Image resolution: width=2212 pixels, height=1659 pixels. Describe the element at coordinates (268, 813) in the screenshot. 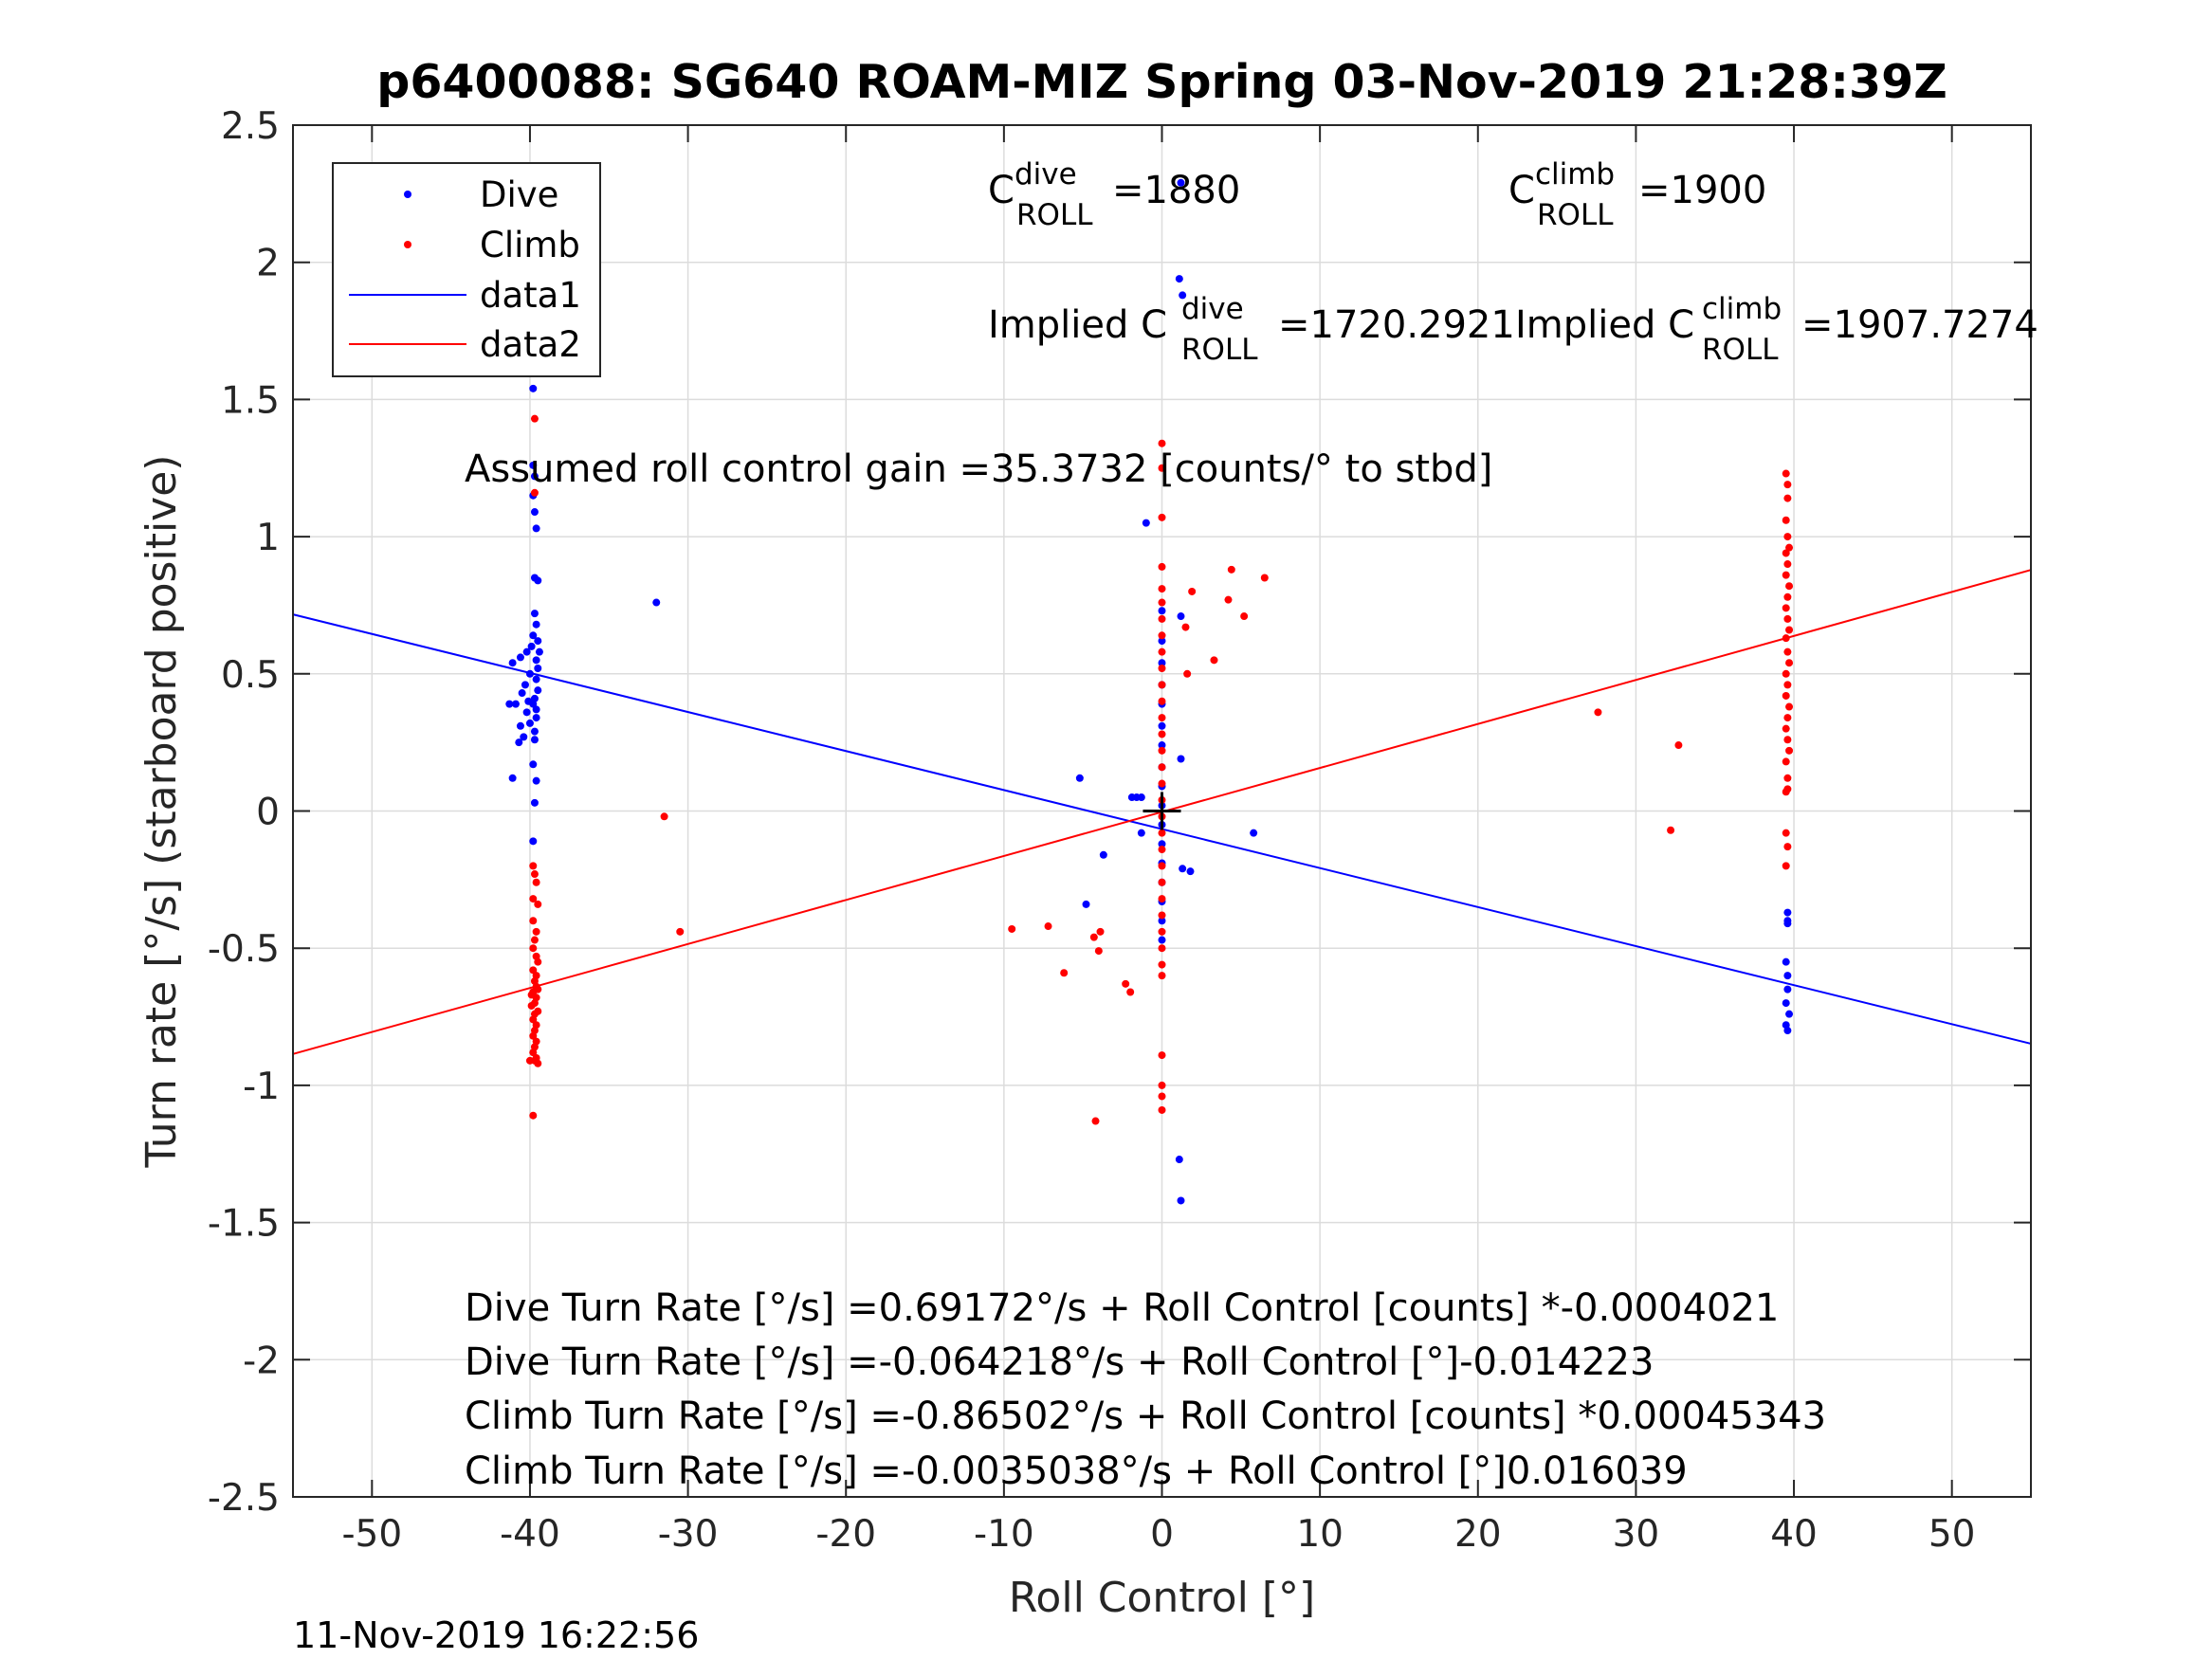

I see `y-tick-label: 0` at that location.